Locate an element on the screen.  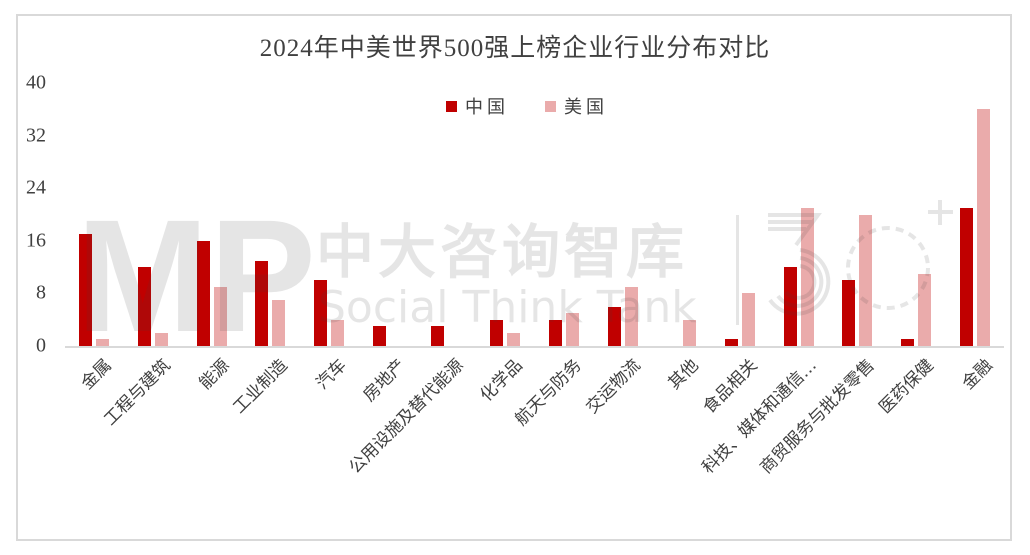
chart-legend: 中国 美国 is located at coordinates (527, 106).